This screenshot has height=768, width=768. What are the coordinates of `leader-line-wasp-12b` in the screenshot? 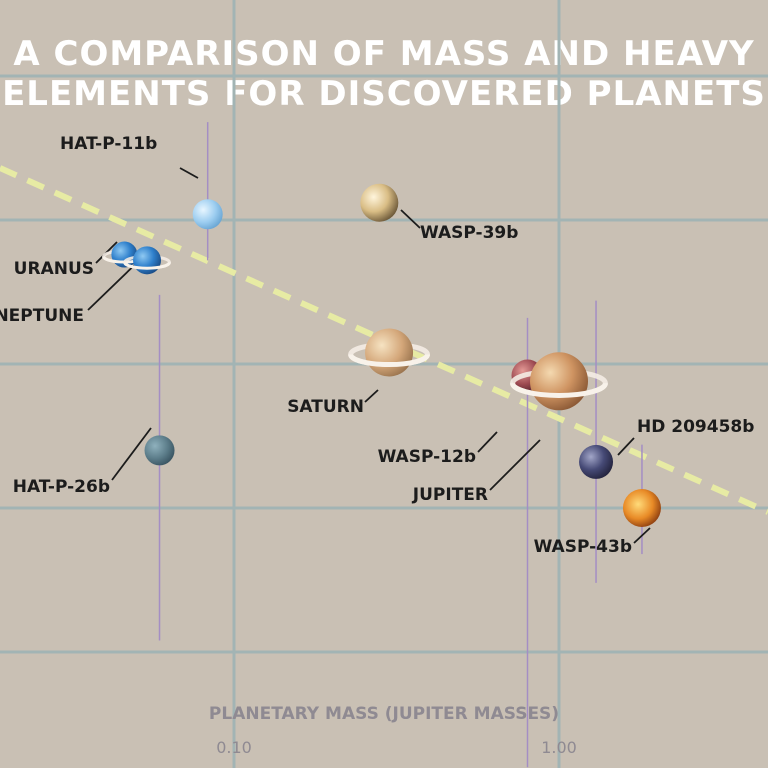 It's located at (487, 442).